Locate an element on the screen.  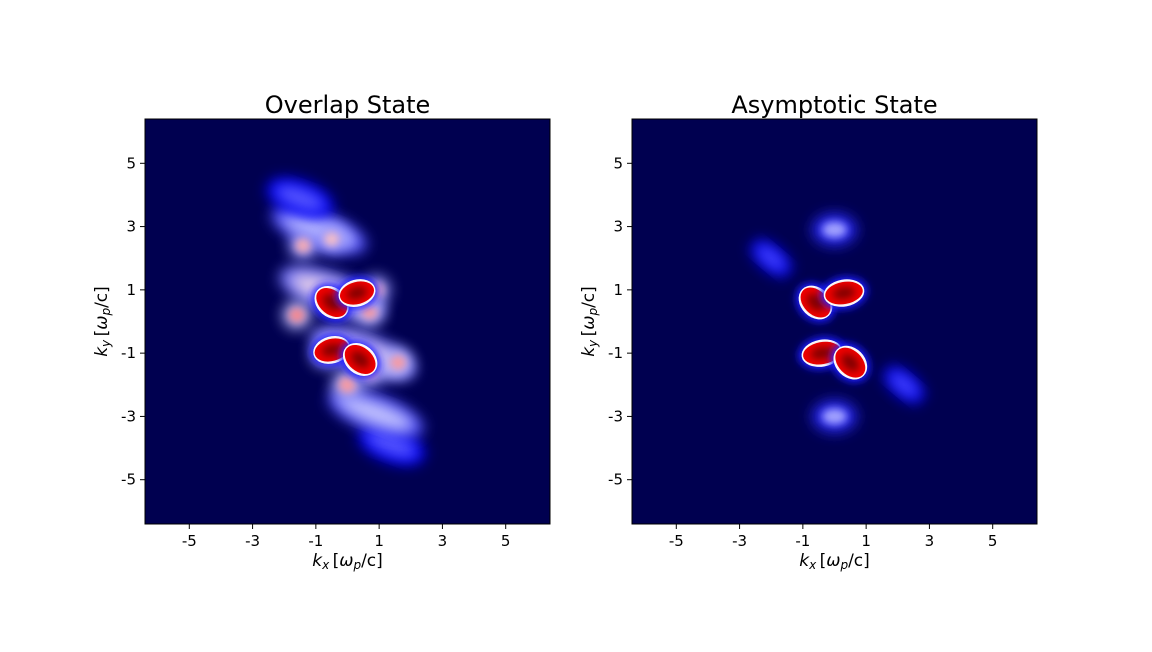
chart-title: Asymptotic State is located at coordinates (834, 105).